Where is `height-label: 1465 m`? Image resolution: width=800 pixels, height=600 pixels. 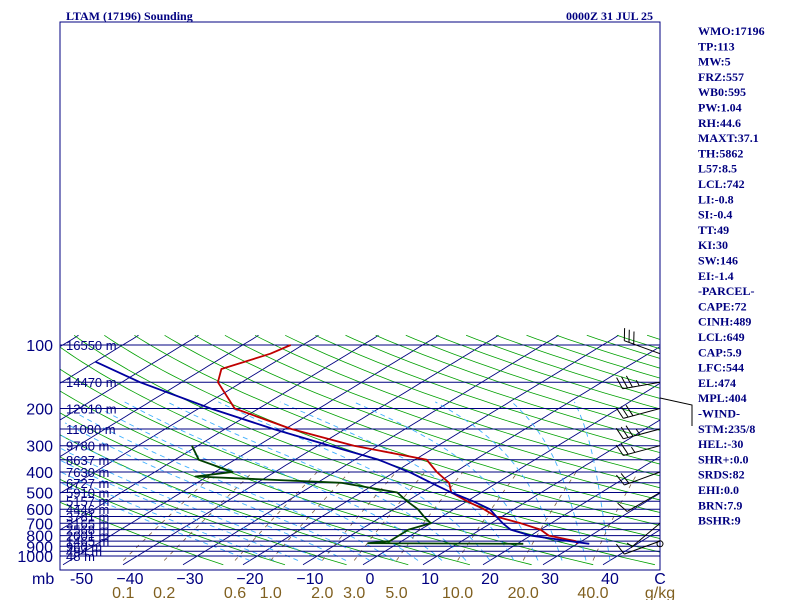
height-label: 1465 m is located at coordinates (87, 541).